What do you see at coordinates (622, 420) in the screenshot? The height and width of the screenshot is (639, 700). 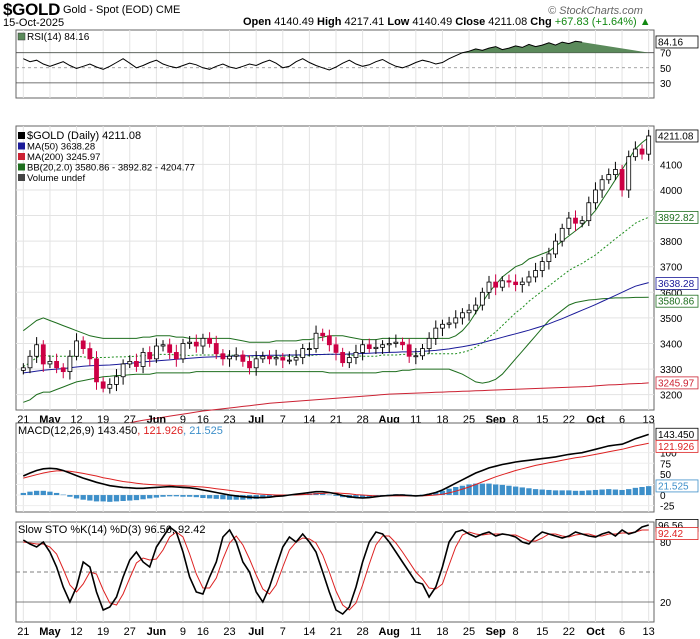 I see `price-x-label: 6` at bounding box center [622, 420].